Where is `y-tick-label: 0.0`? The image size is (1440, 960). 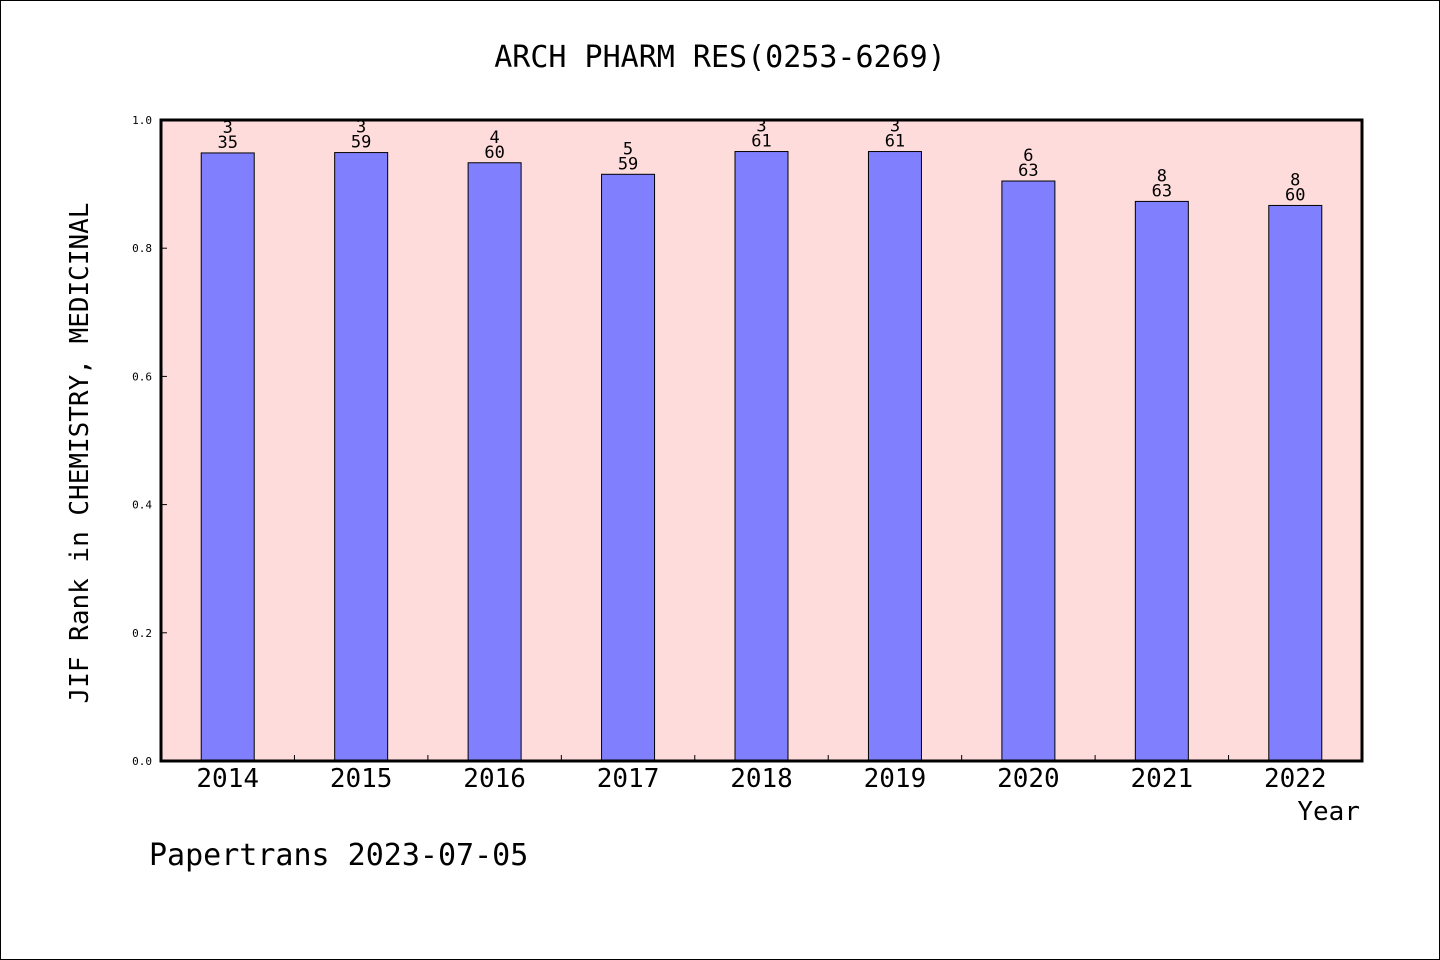 y-tick-label: 0.0 is located at coordinates (142, 761).